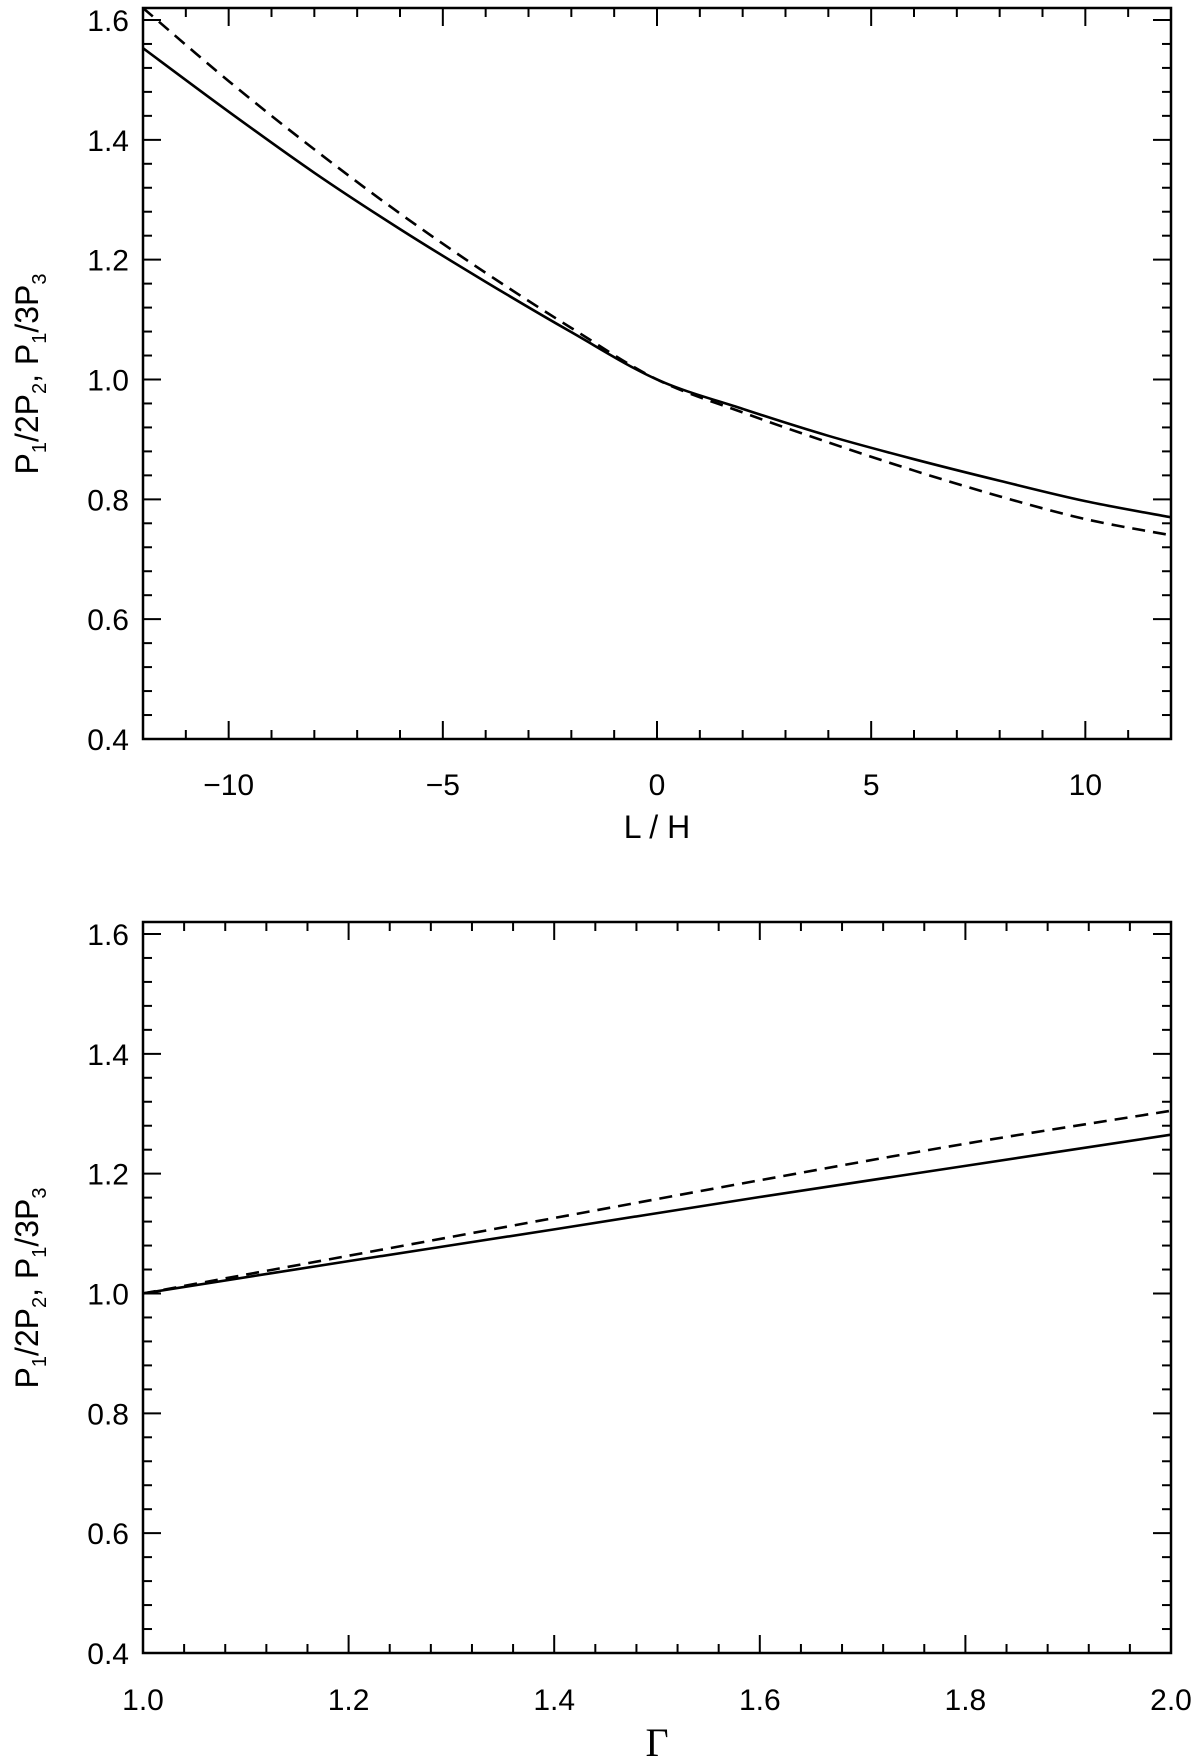 The image size is (1200, 1764). I want to click on series-line-solid, so click(657, 1214).